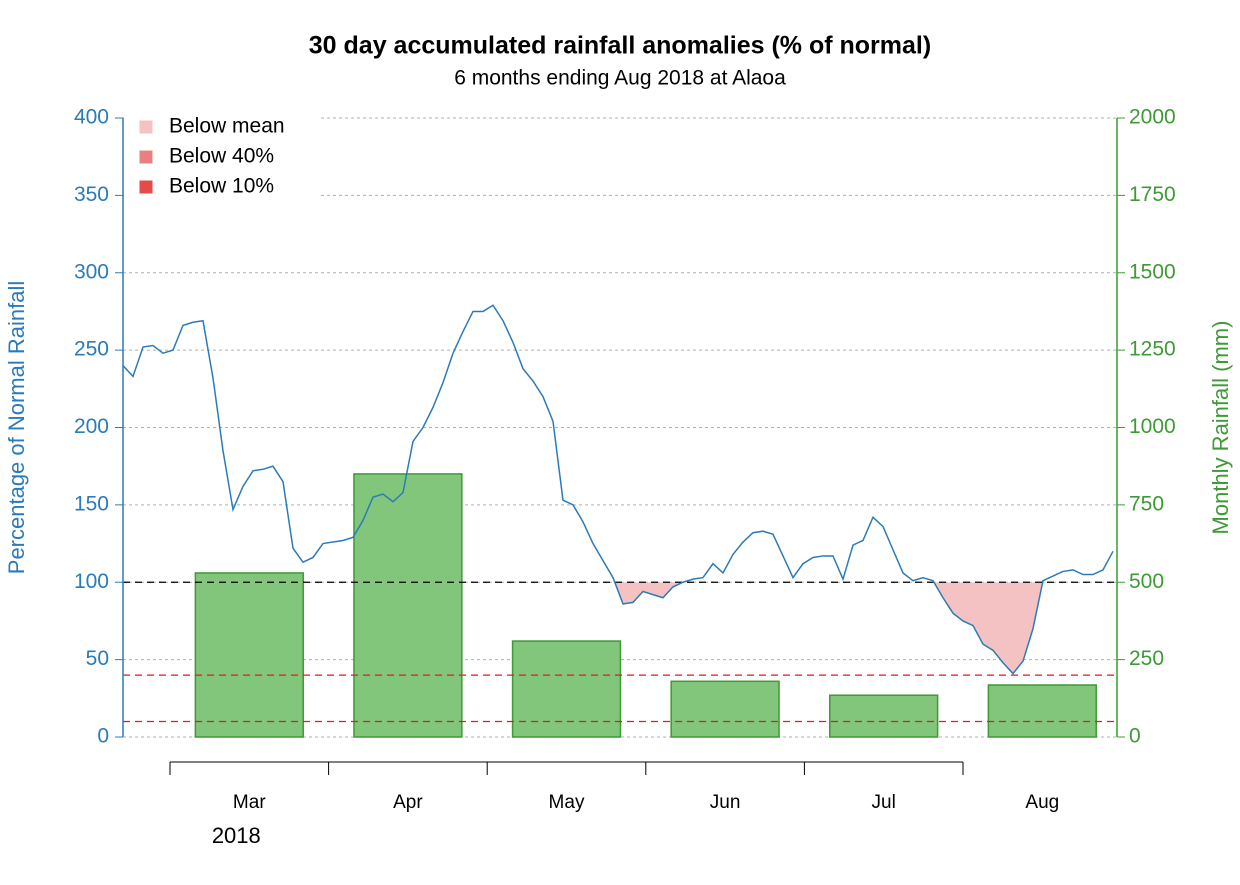 The image size is (1240, 885). What do you see at coordinates (97, 658) in the screenshot?
I see `y-tick-label: 50` at bounding box center [97, 658].